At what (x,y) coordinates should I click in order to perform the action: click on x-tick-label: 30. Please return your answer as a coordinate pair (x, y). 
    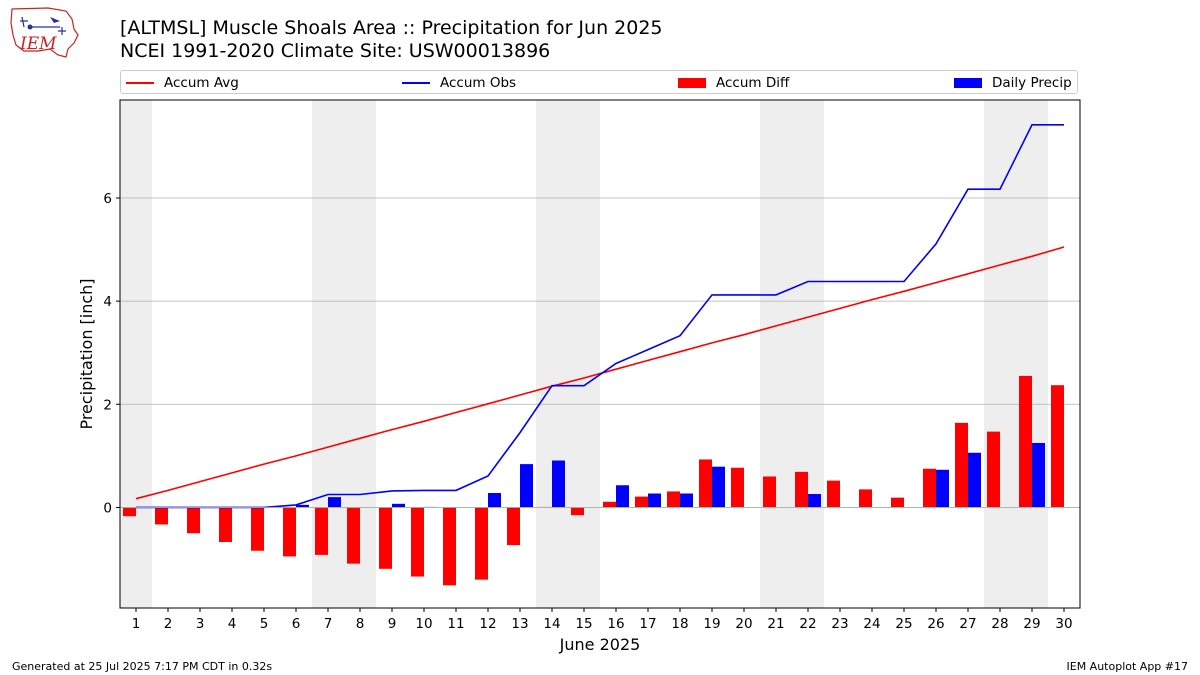
    Looking at the image, I should click on (1063, 624).